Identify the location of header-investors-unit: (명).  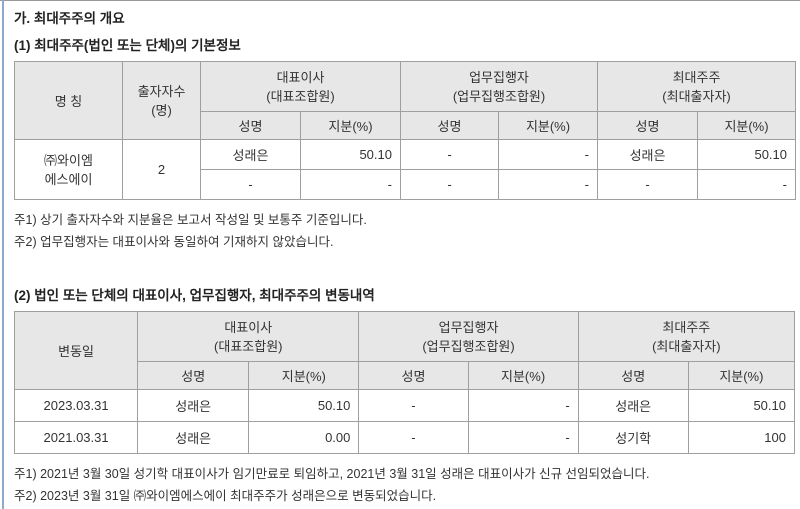
(161, 110).